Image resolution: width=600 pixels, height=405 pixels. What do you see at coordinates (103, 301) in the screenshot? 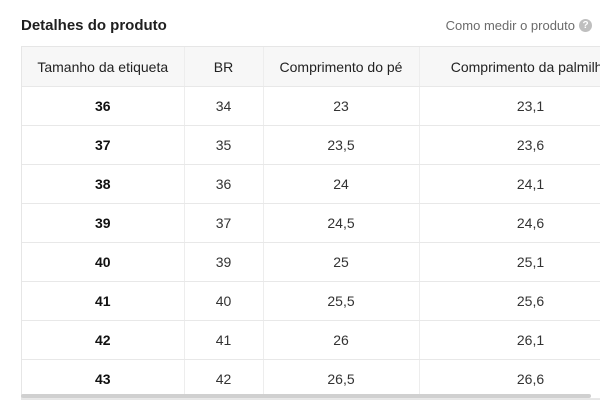
I see `label-size-cell: 41` at bounding box center [103, 301].